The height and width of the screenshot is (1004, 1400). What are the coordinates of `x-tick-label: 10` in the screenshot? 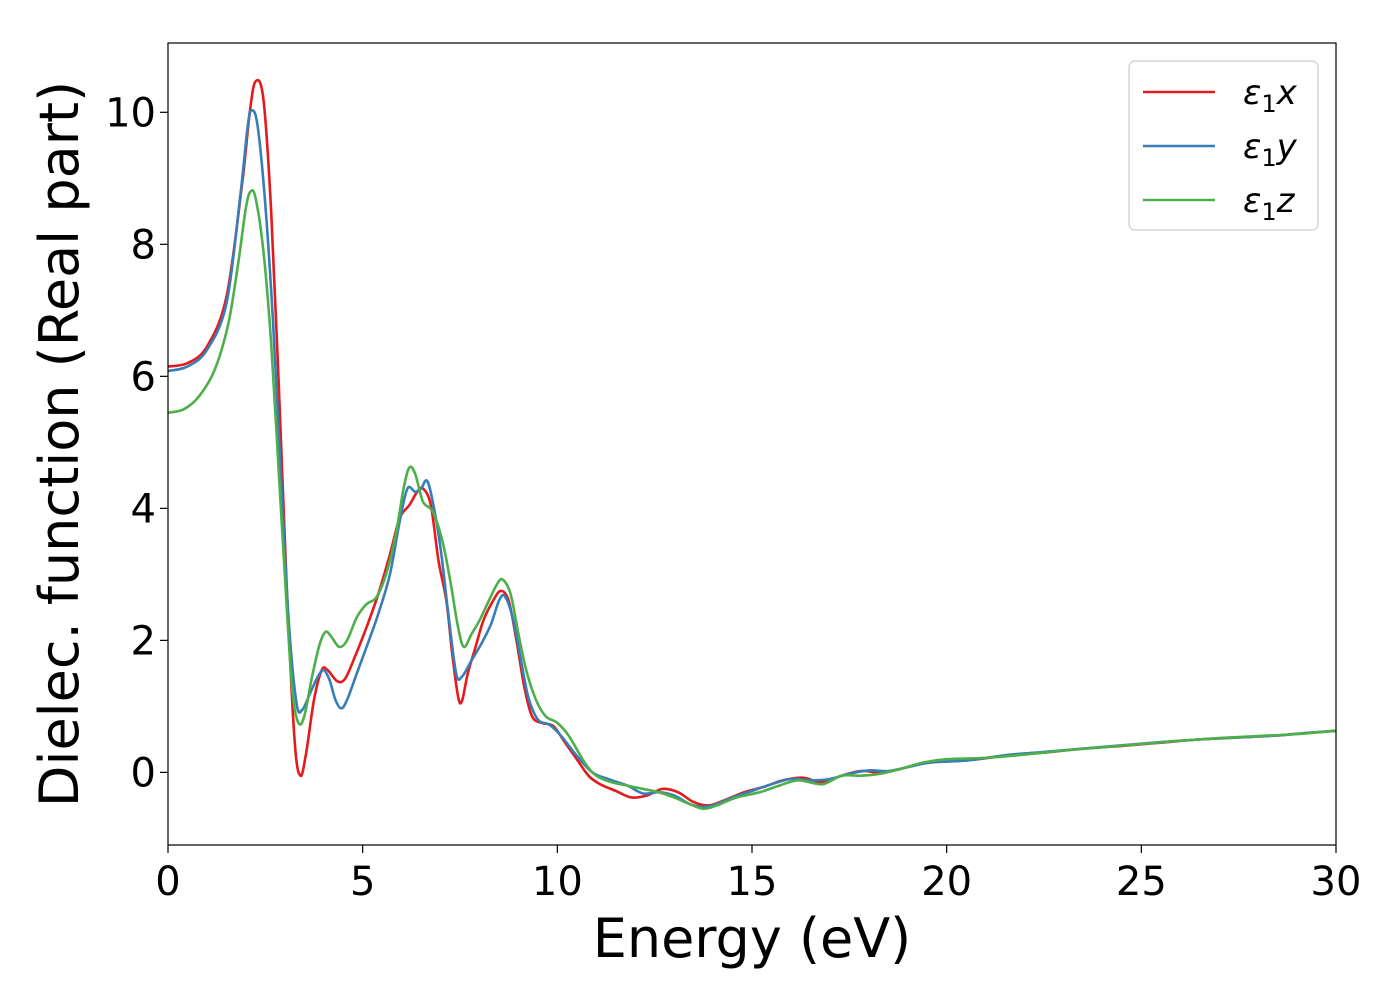 It's located at (557, 882).